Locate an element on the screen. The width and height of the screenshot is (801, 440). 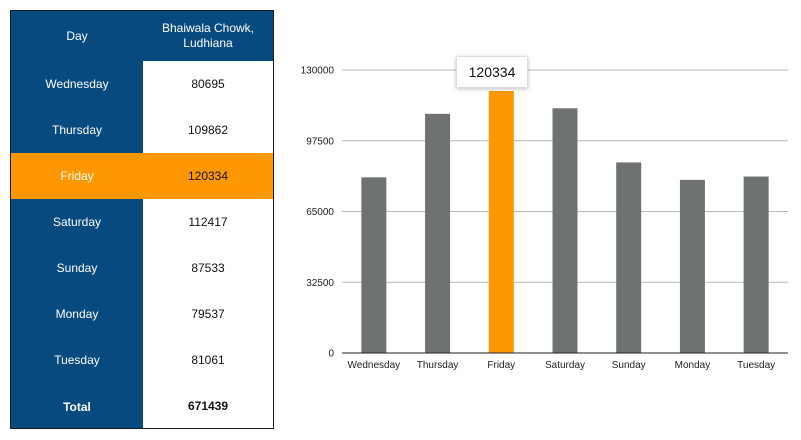
table-row: Thursday 109862 is located at coordinates (142, 130).